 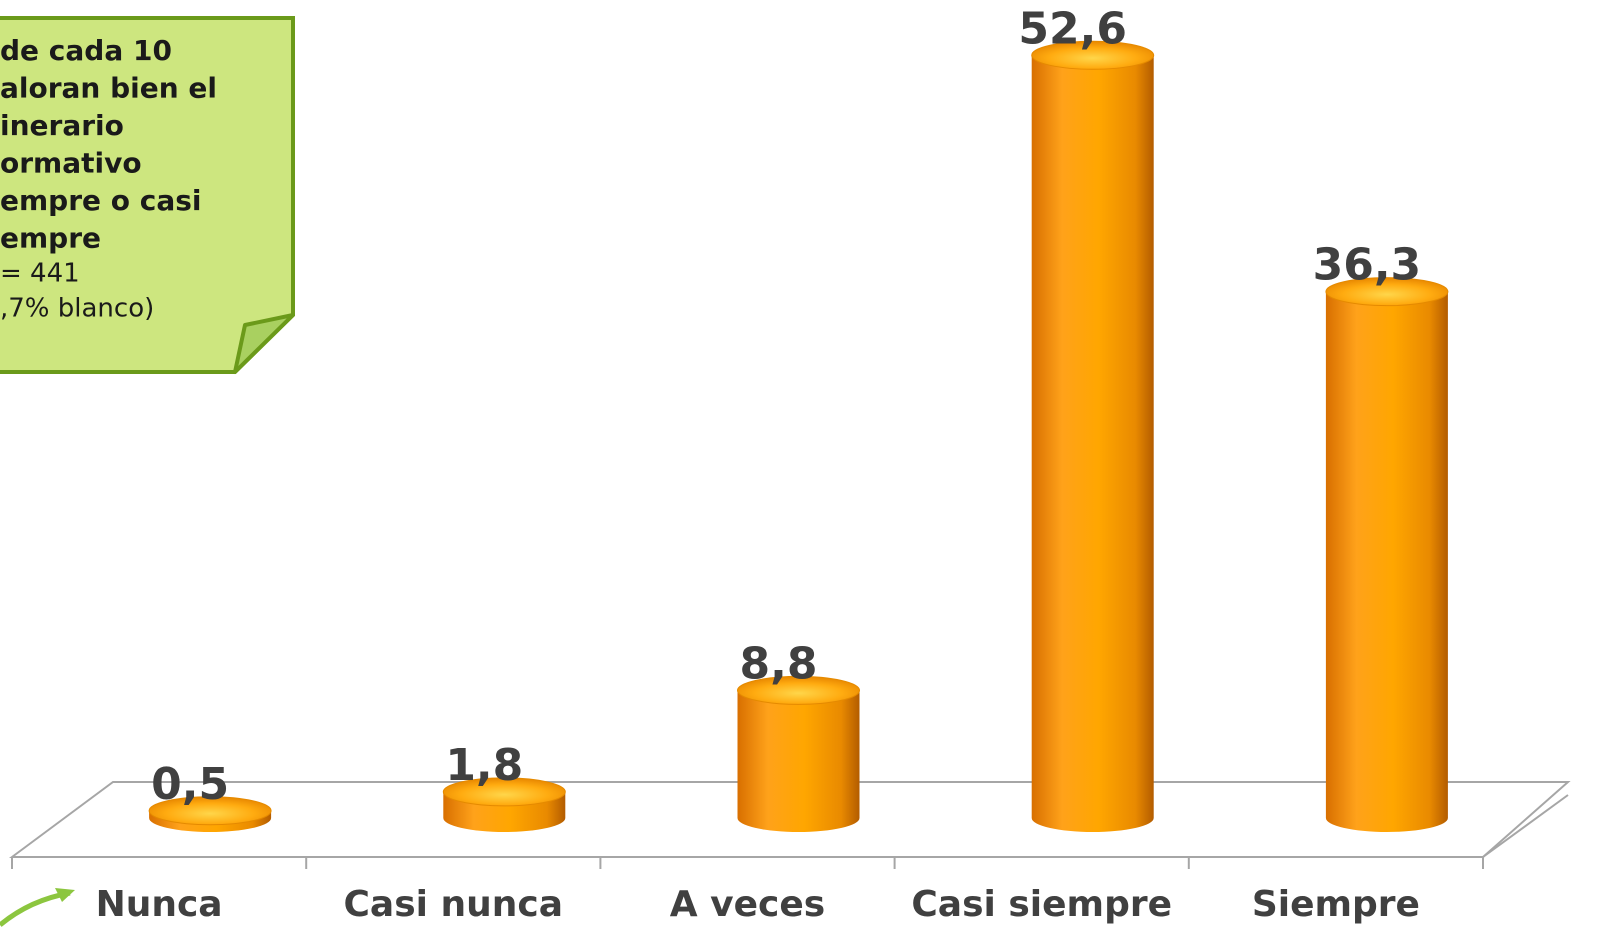 I want to click on annotation-heading: ormativo, so click(x=71, y=163).